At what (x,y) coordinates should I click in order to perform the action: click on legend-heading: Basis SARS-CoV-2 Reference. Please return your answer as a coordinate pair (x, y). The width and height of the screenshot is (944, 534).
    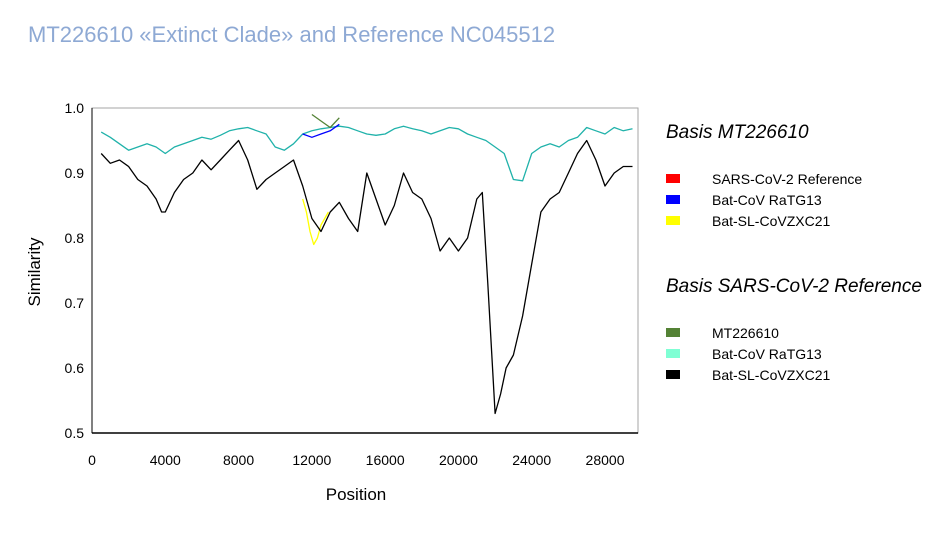
    Looking at the image, I should click on (794, 286).